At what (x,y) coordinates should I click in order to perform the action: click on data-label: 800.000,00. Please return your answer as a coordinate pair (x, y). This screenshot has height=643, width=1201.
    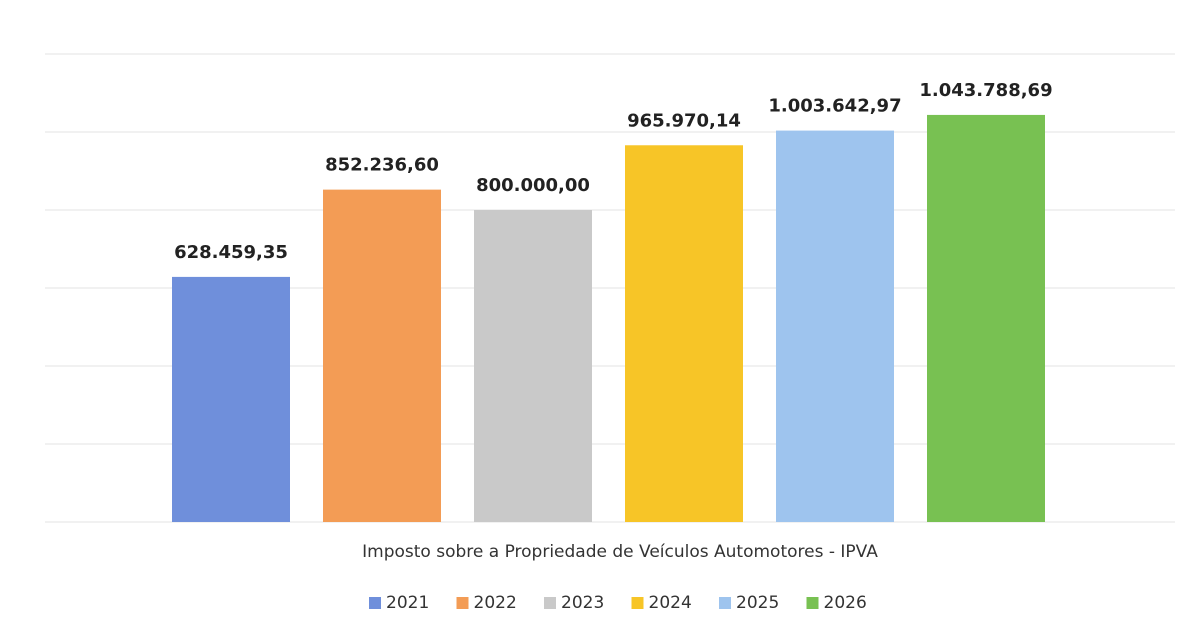
    Looking at the image, I should click on (533, 185).